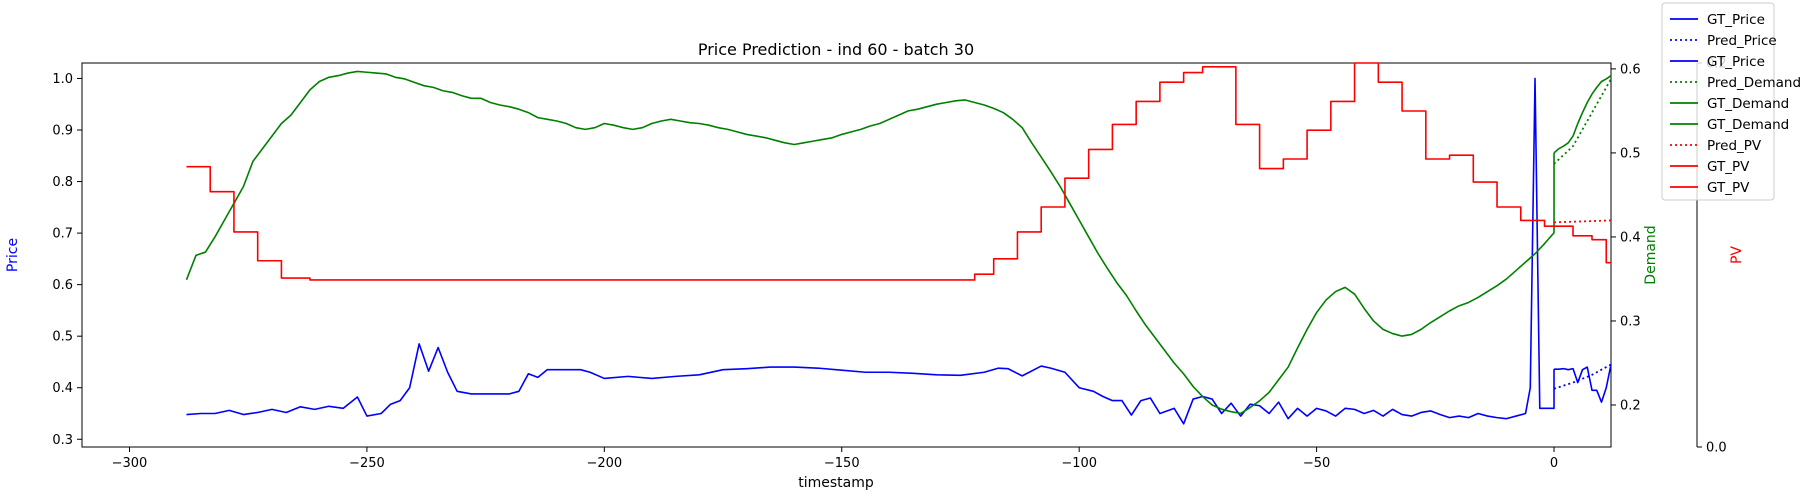 The height and width of the screenshot is (501, 1814). Describe the element at coordinates (1079, 463) in the screenshot. I see `x-tick-label: −100` at that location.